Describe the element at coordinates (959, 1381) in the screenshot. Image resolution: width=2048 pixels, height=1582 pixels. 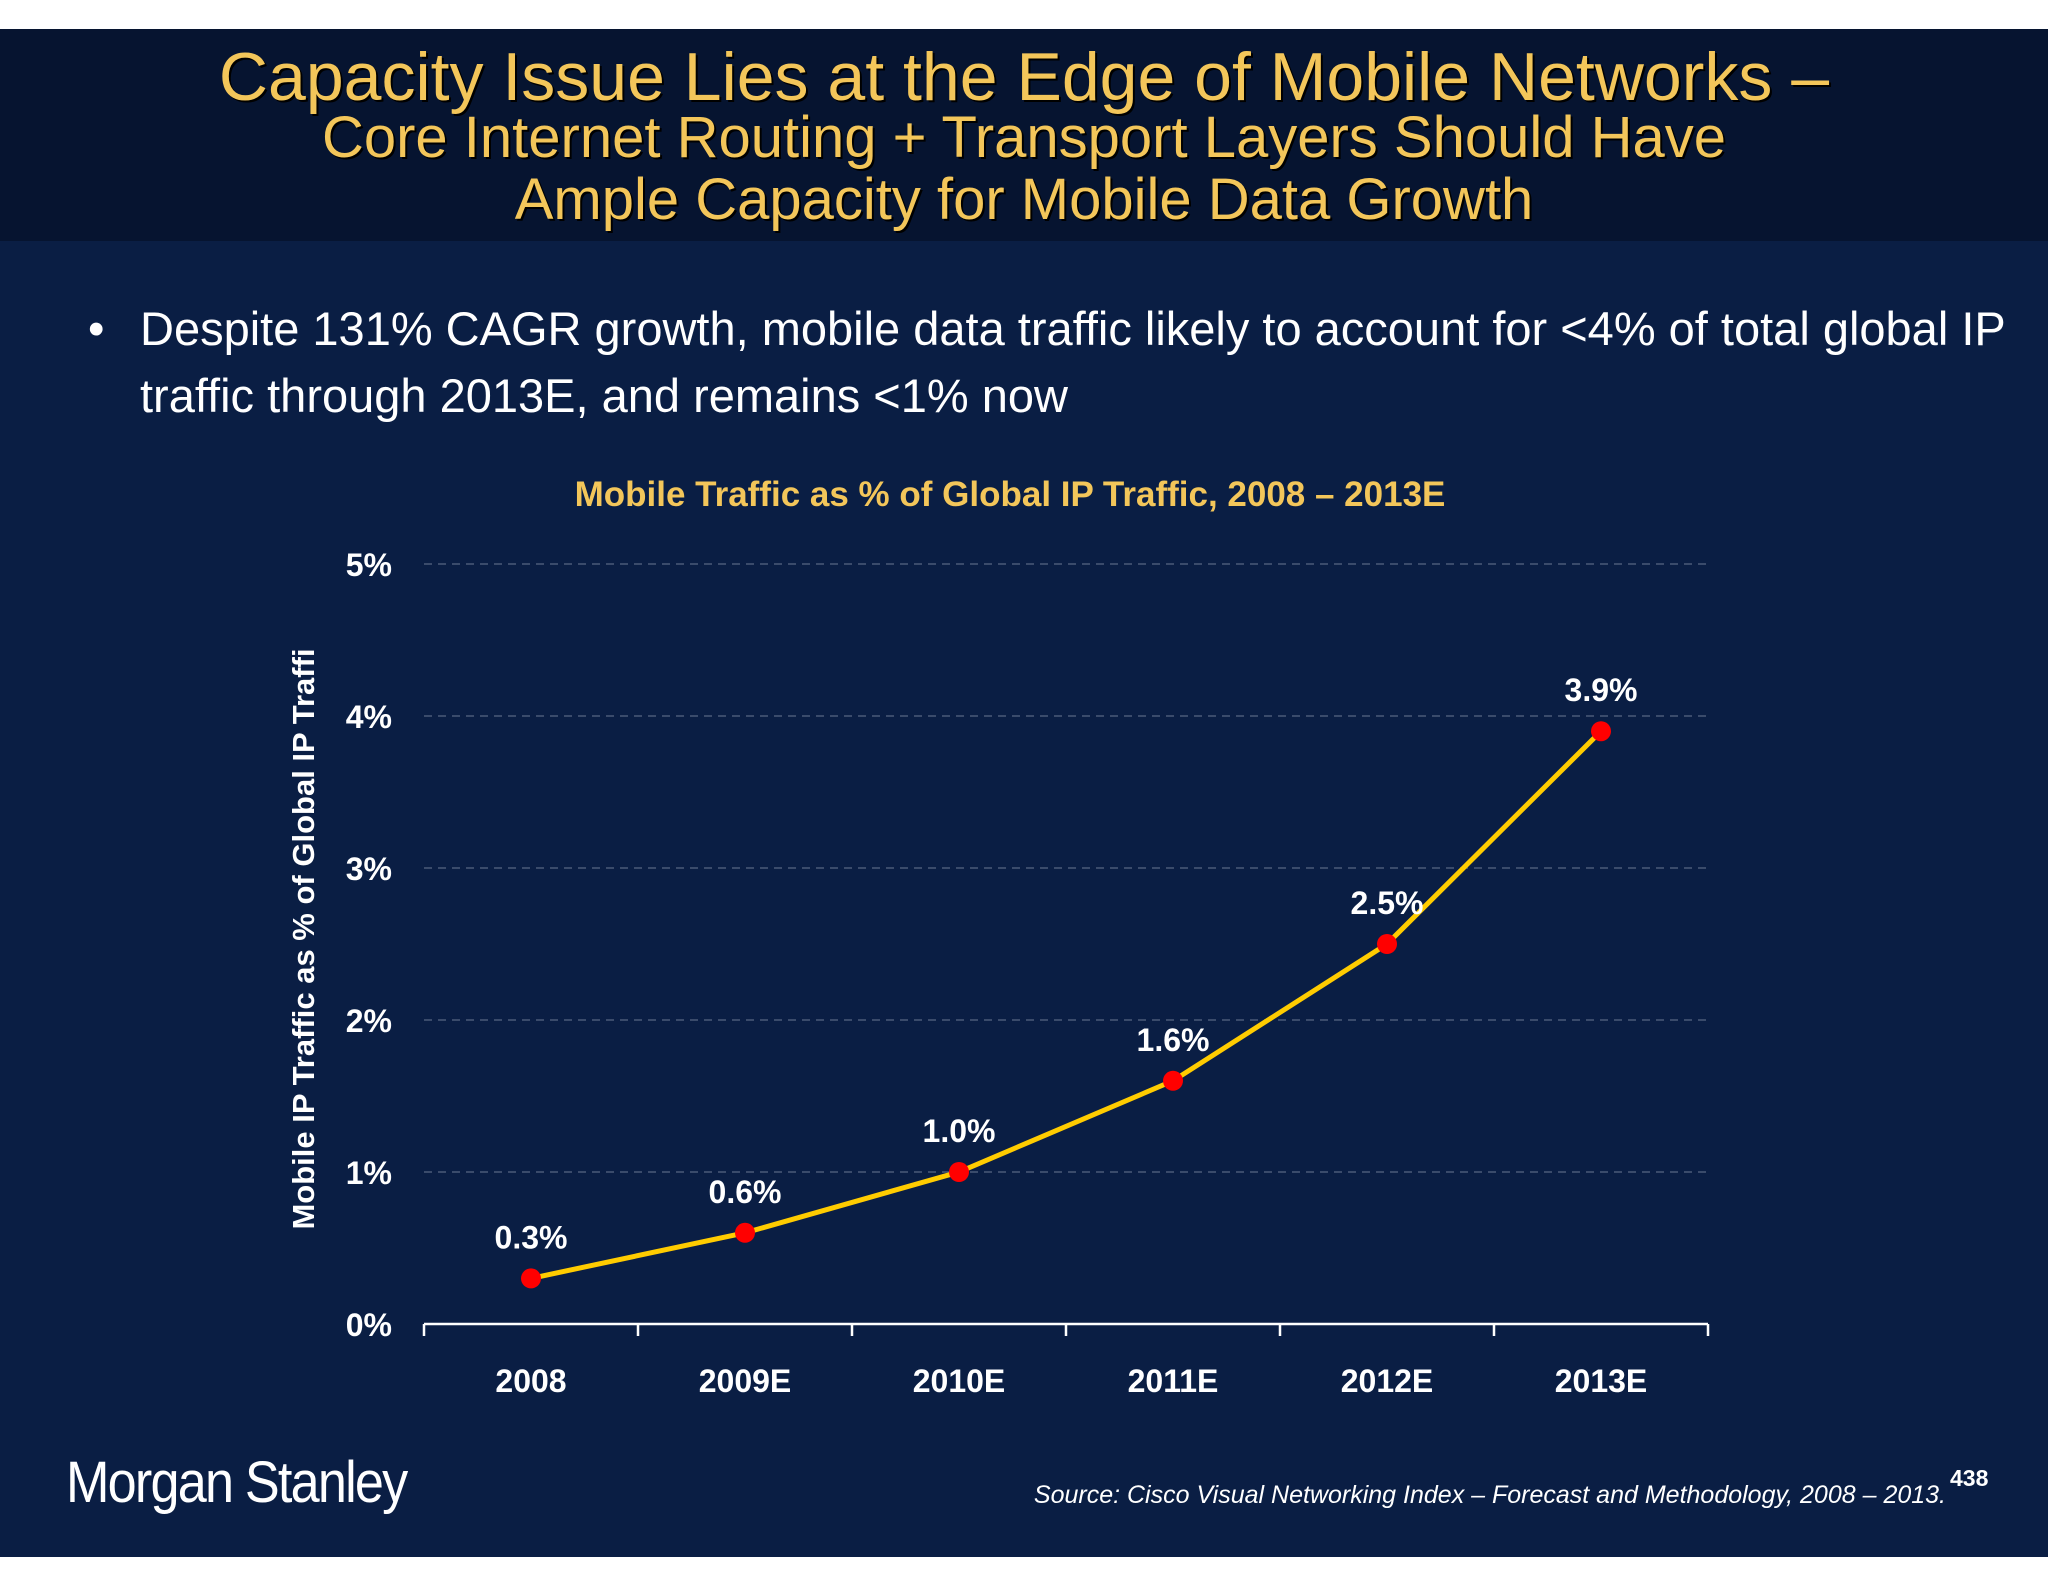
I see `x-tick-label: 2010E` at that location.